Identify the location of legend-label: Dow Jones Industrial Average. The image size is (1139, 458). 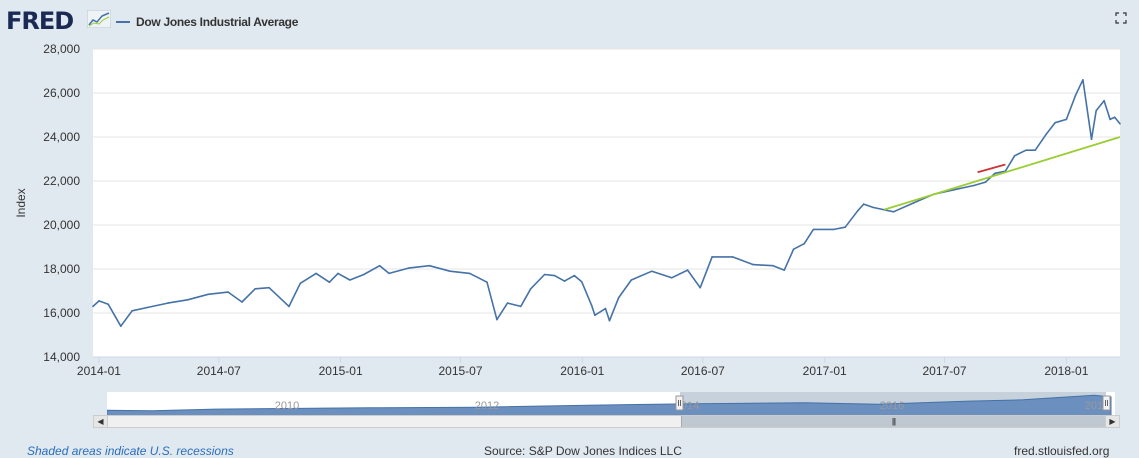
(217, 22).